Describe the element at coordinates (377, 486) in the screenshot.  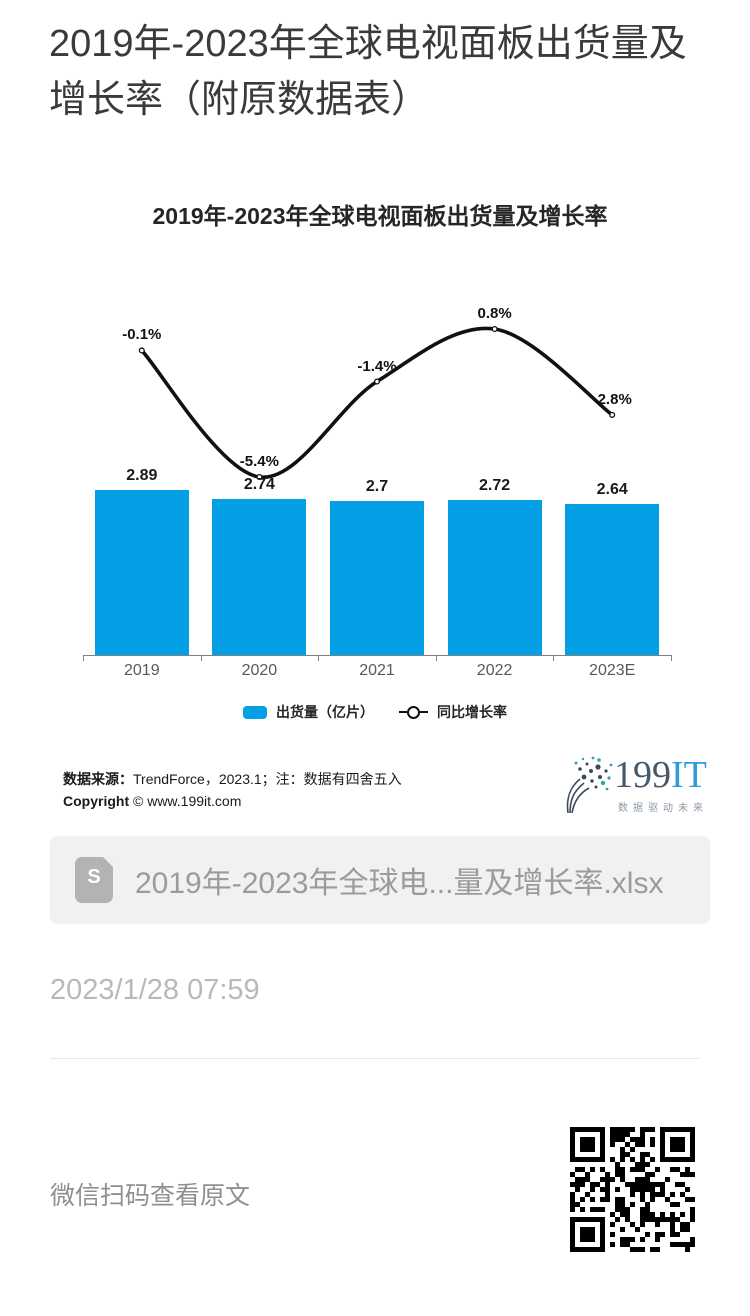
I see `bar-value-label: 2.7` at that location.